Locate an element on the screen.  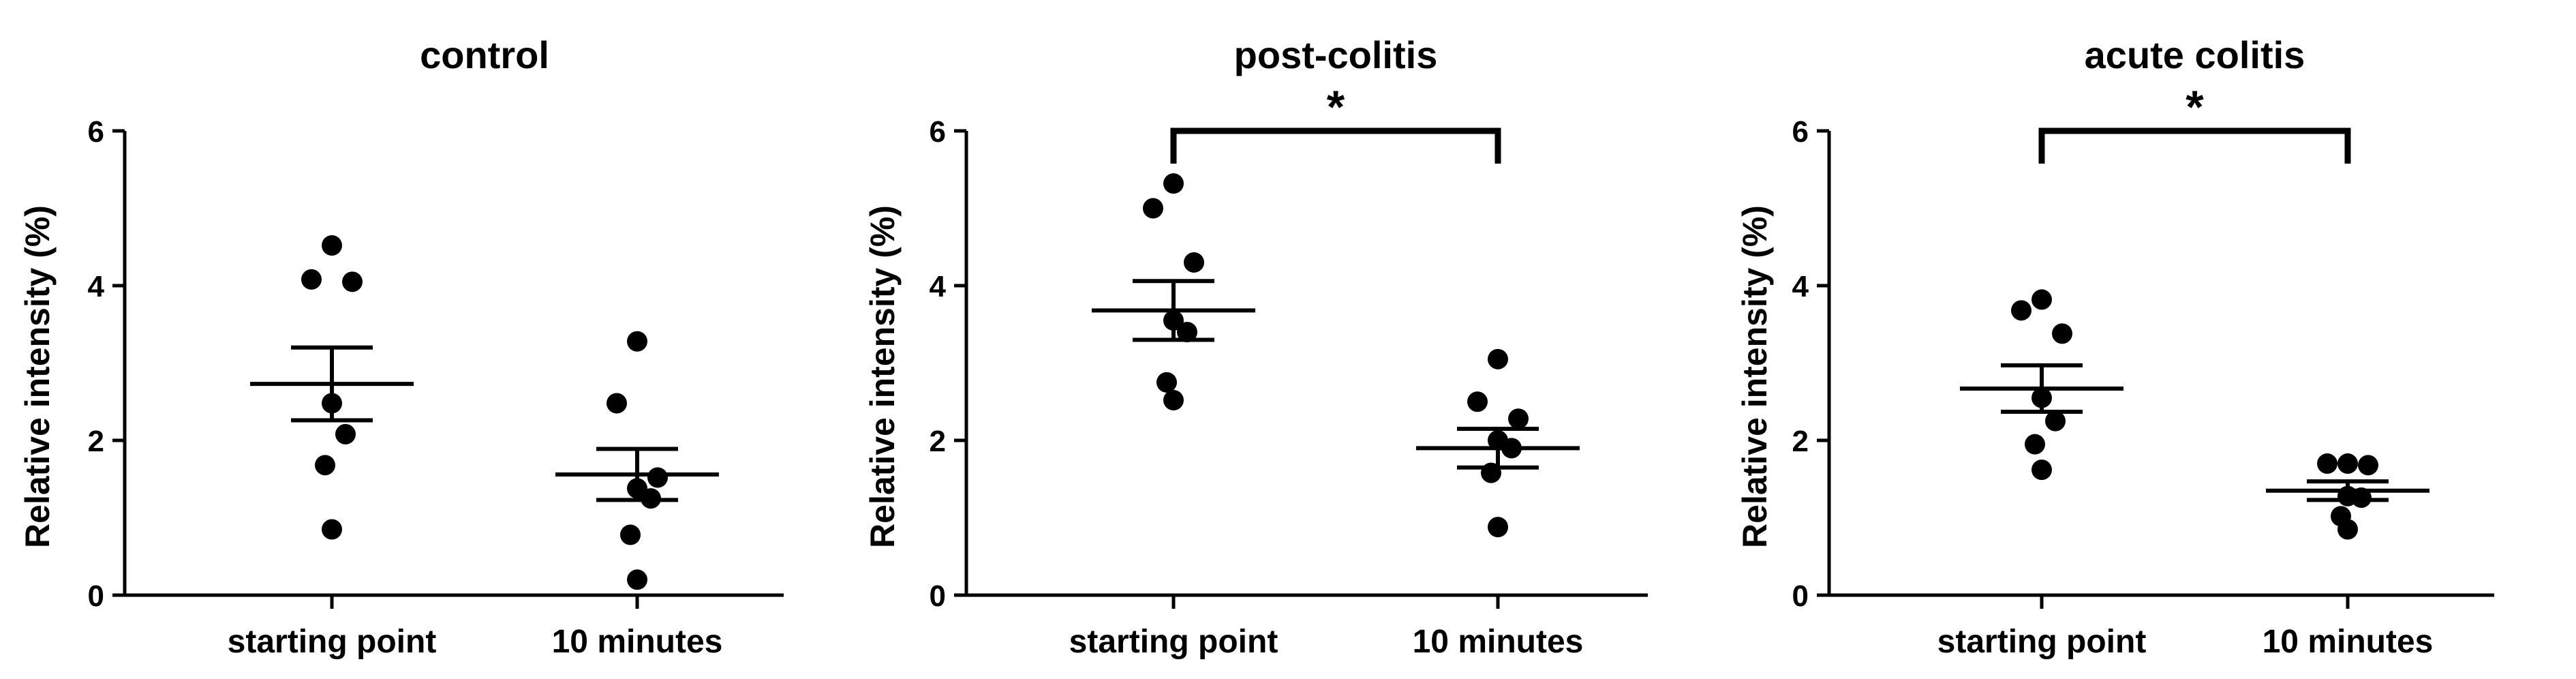
chart-title: post-colitis is located at coordinates (1336, 54).